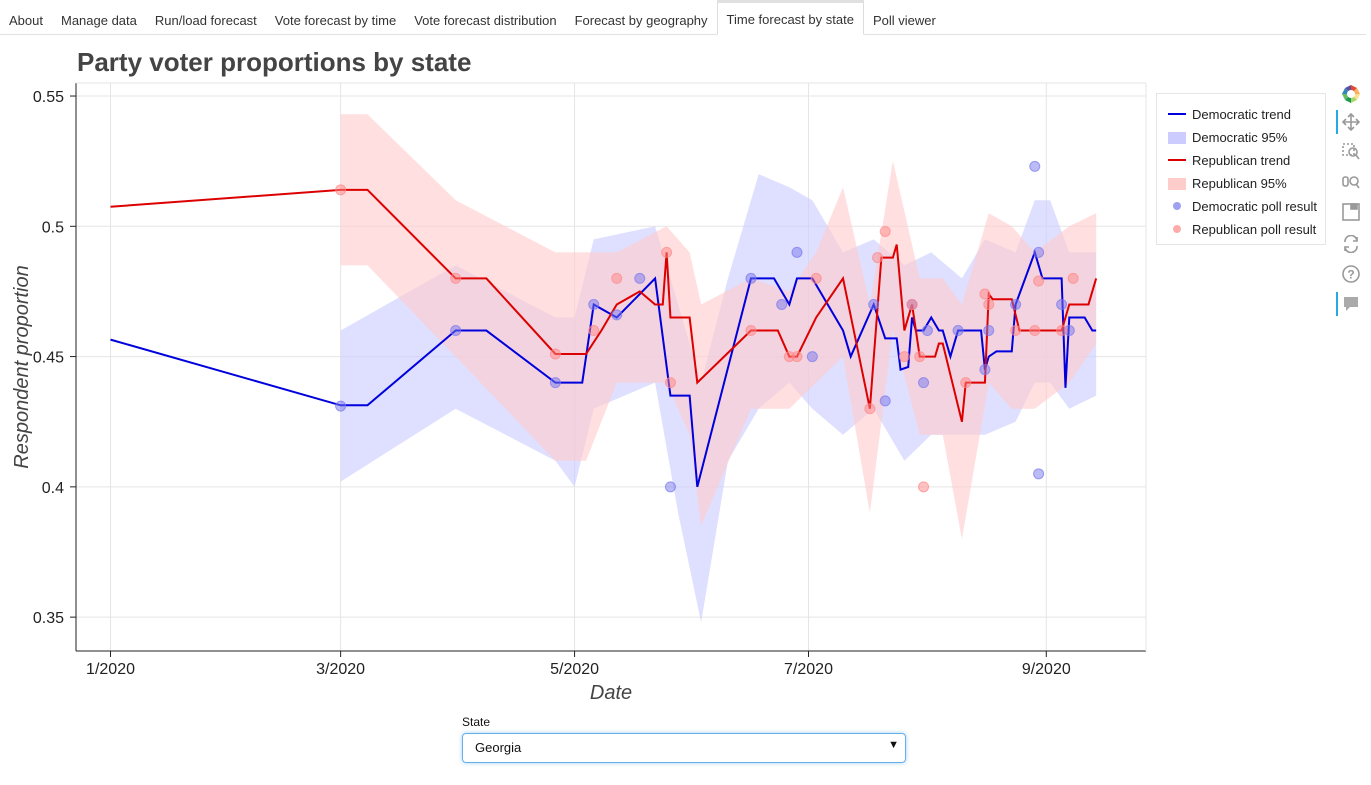 The height and width of the screenshot is (785, 1371). What do you see at coordinates (98, 20) in the screenshot?
I see `tab-manage-data: Manage data` at bounding box center [98, 20].